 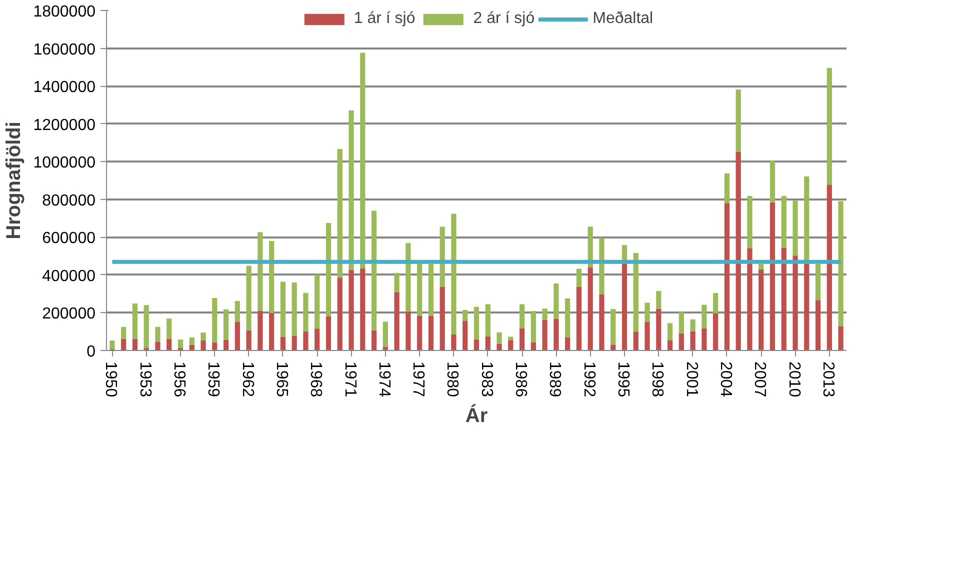 What do you see at coordinates (281, 380) in the screenshot?
I see `x-tick-label: 1965` at bounding box center [281, 380].